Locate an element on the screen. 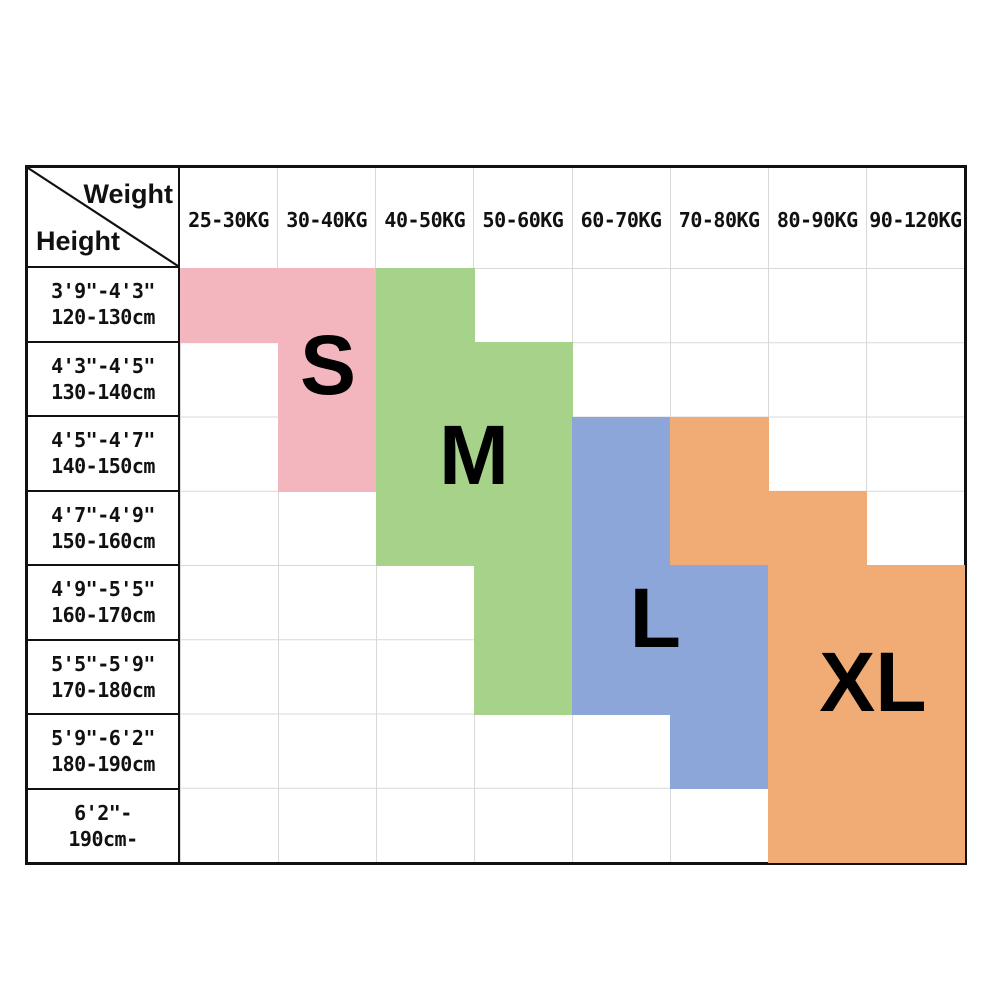 Image resolution: width=1000 pixels, height=1000 pixels. weight-column-header: 25-30KG is located at coordinates (229, 218).